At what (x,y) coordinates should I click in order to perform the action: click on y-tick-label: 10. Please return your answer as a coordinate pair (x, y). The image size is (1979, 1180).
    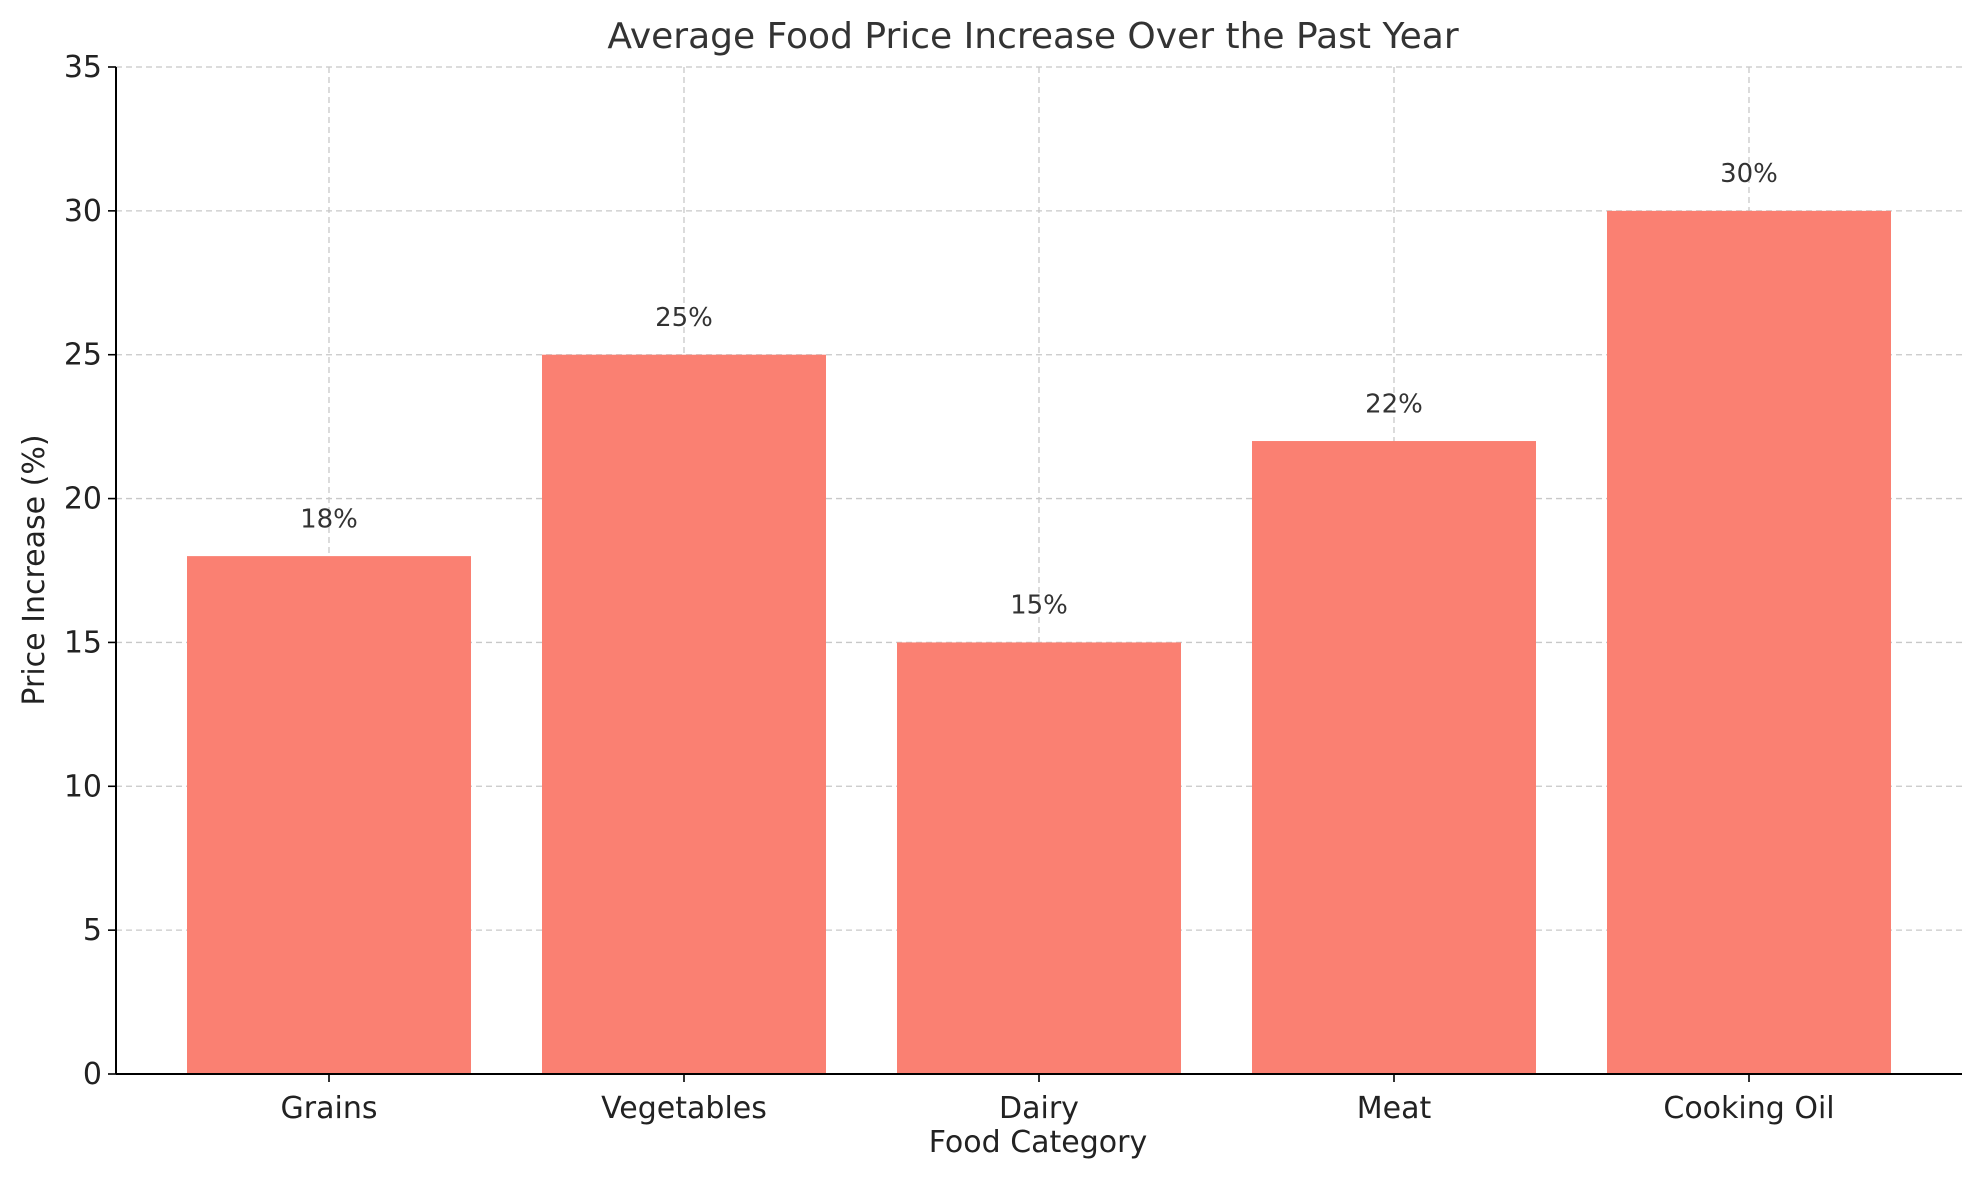
    Looking at the image, I should click on (83, 786).